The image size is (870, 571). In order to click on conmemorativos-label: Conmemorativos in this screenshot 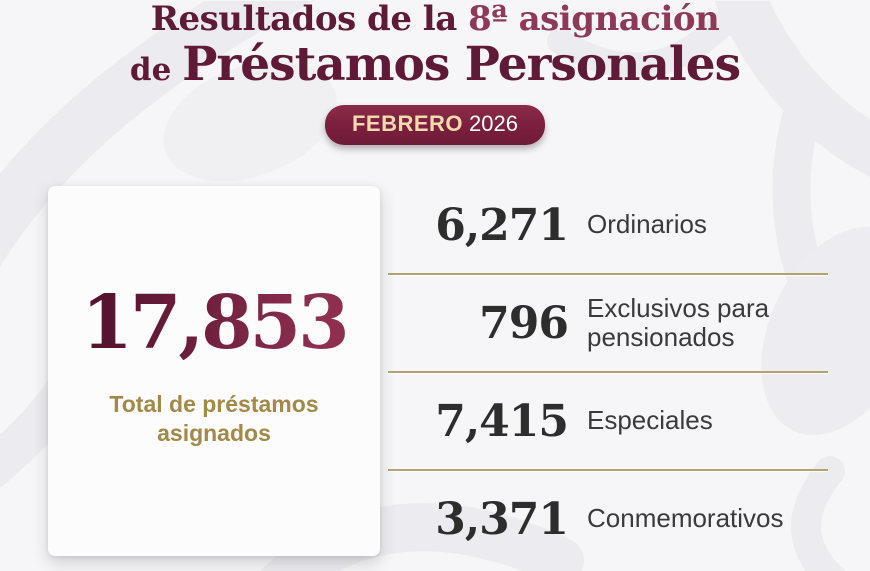, I will do `click(685, 518)`.